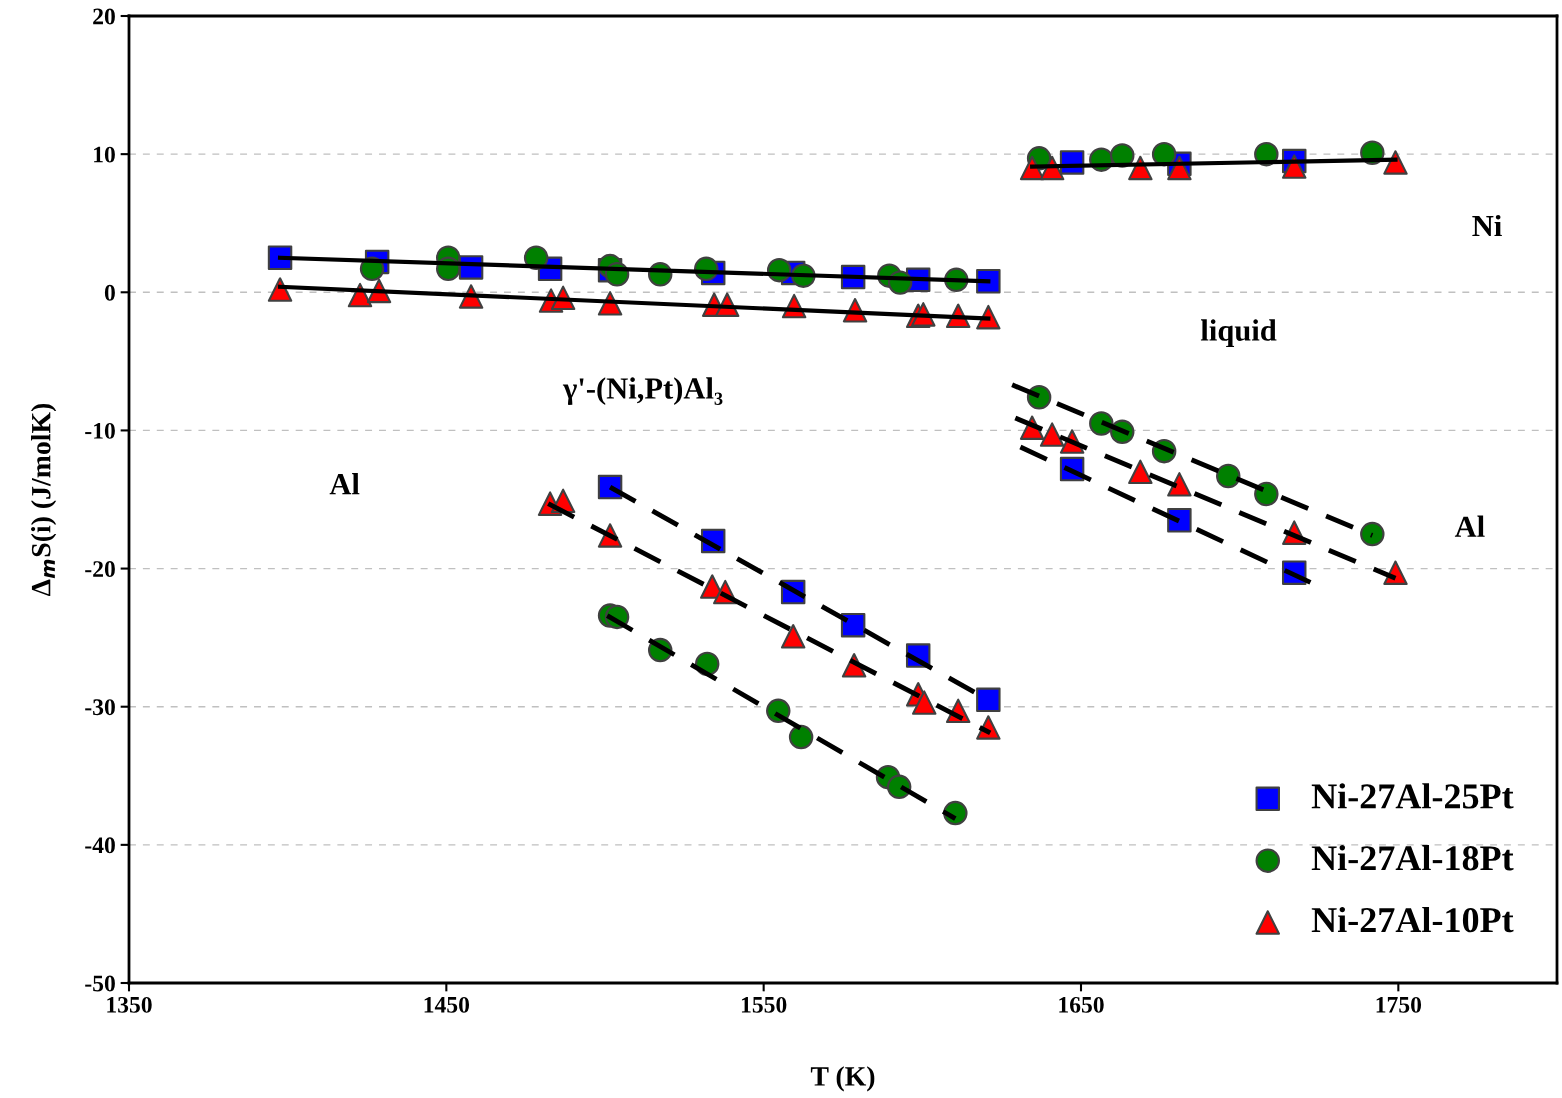 This screenshot has width=1562, height=1098. Describe the element at coordinates (1081, 1004) in the screenshot. I see `x-tick-label: 1650` at that location.